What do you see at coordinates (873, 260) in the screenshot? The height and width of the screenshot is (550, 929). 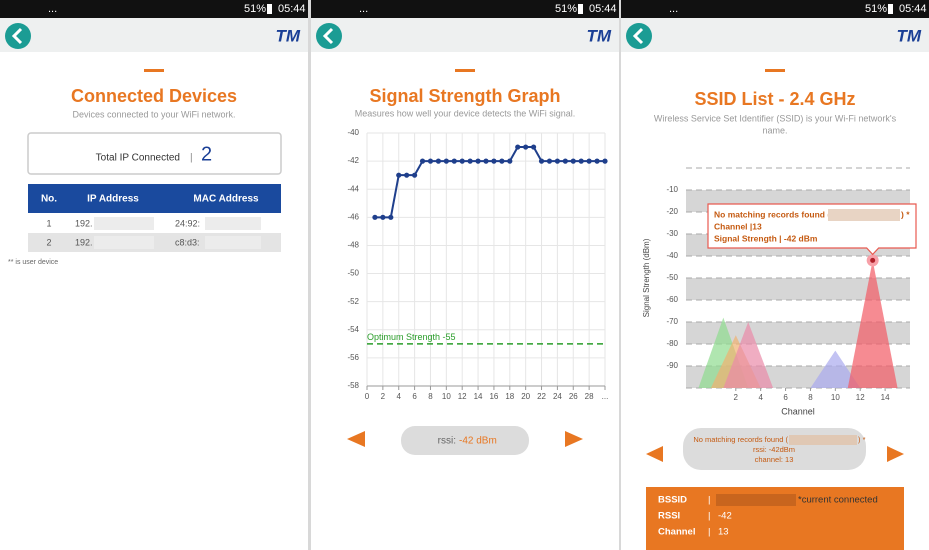 I see `highlight-point` at bounding box center [873, 260].